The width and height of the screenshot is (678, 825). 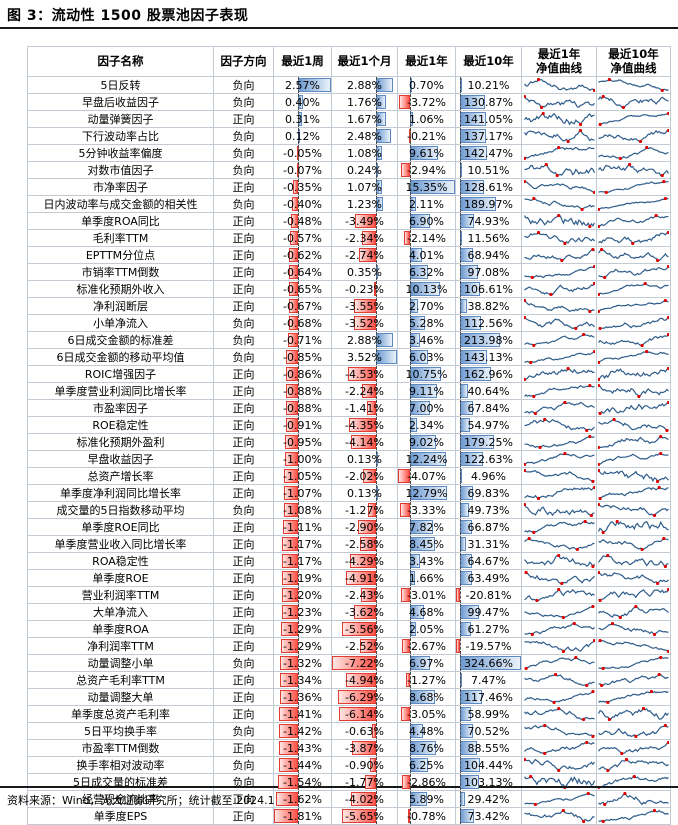 I want to click on return-1w-cell: -0.48%, so click(x=302, y=221).